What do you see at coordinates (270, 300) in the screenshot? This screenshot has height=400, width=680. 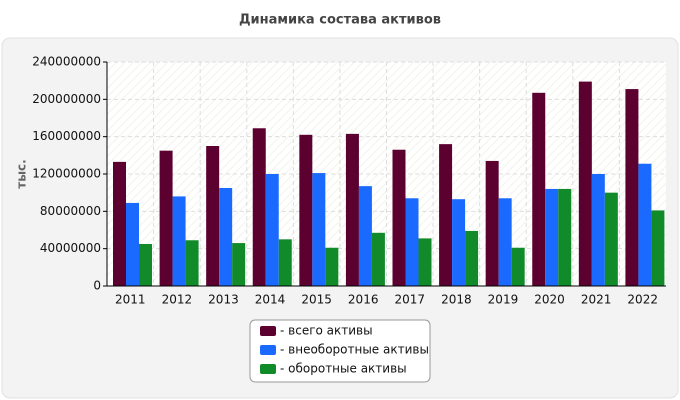 I see `x-tick-label: 2014` at bounding box center [270, 300].